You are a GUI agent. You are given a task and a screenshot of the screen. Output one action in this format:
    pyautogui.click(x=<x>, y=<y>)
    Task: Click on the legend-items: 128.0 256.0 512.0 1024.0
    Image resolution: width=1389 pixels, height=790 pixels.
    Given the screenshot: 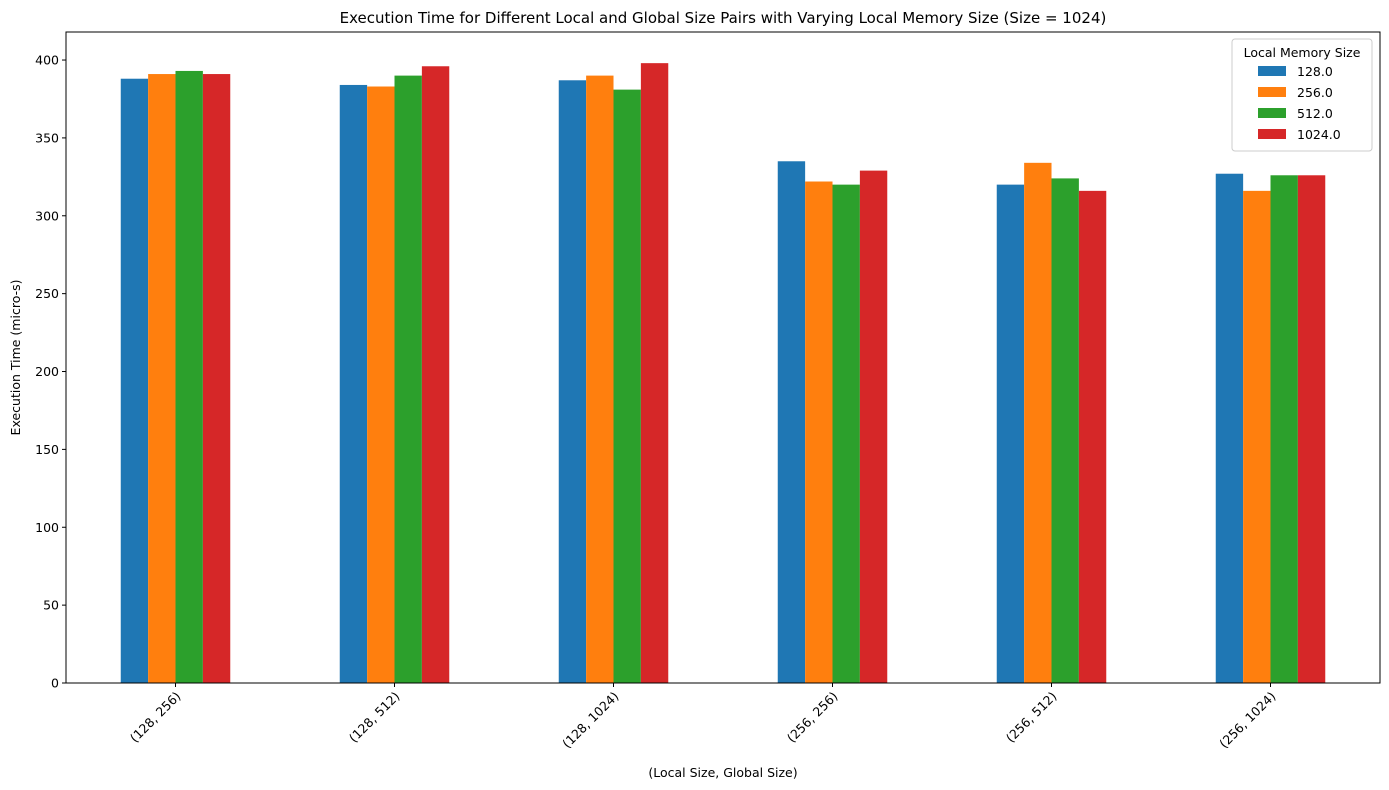 What is the action you would take?
    pyautogui.click(x=1299, y=103)
    